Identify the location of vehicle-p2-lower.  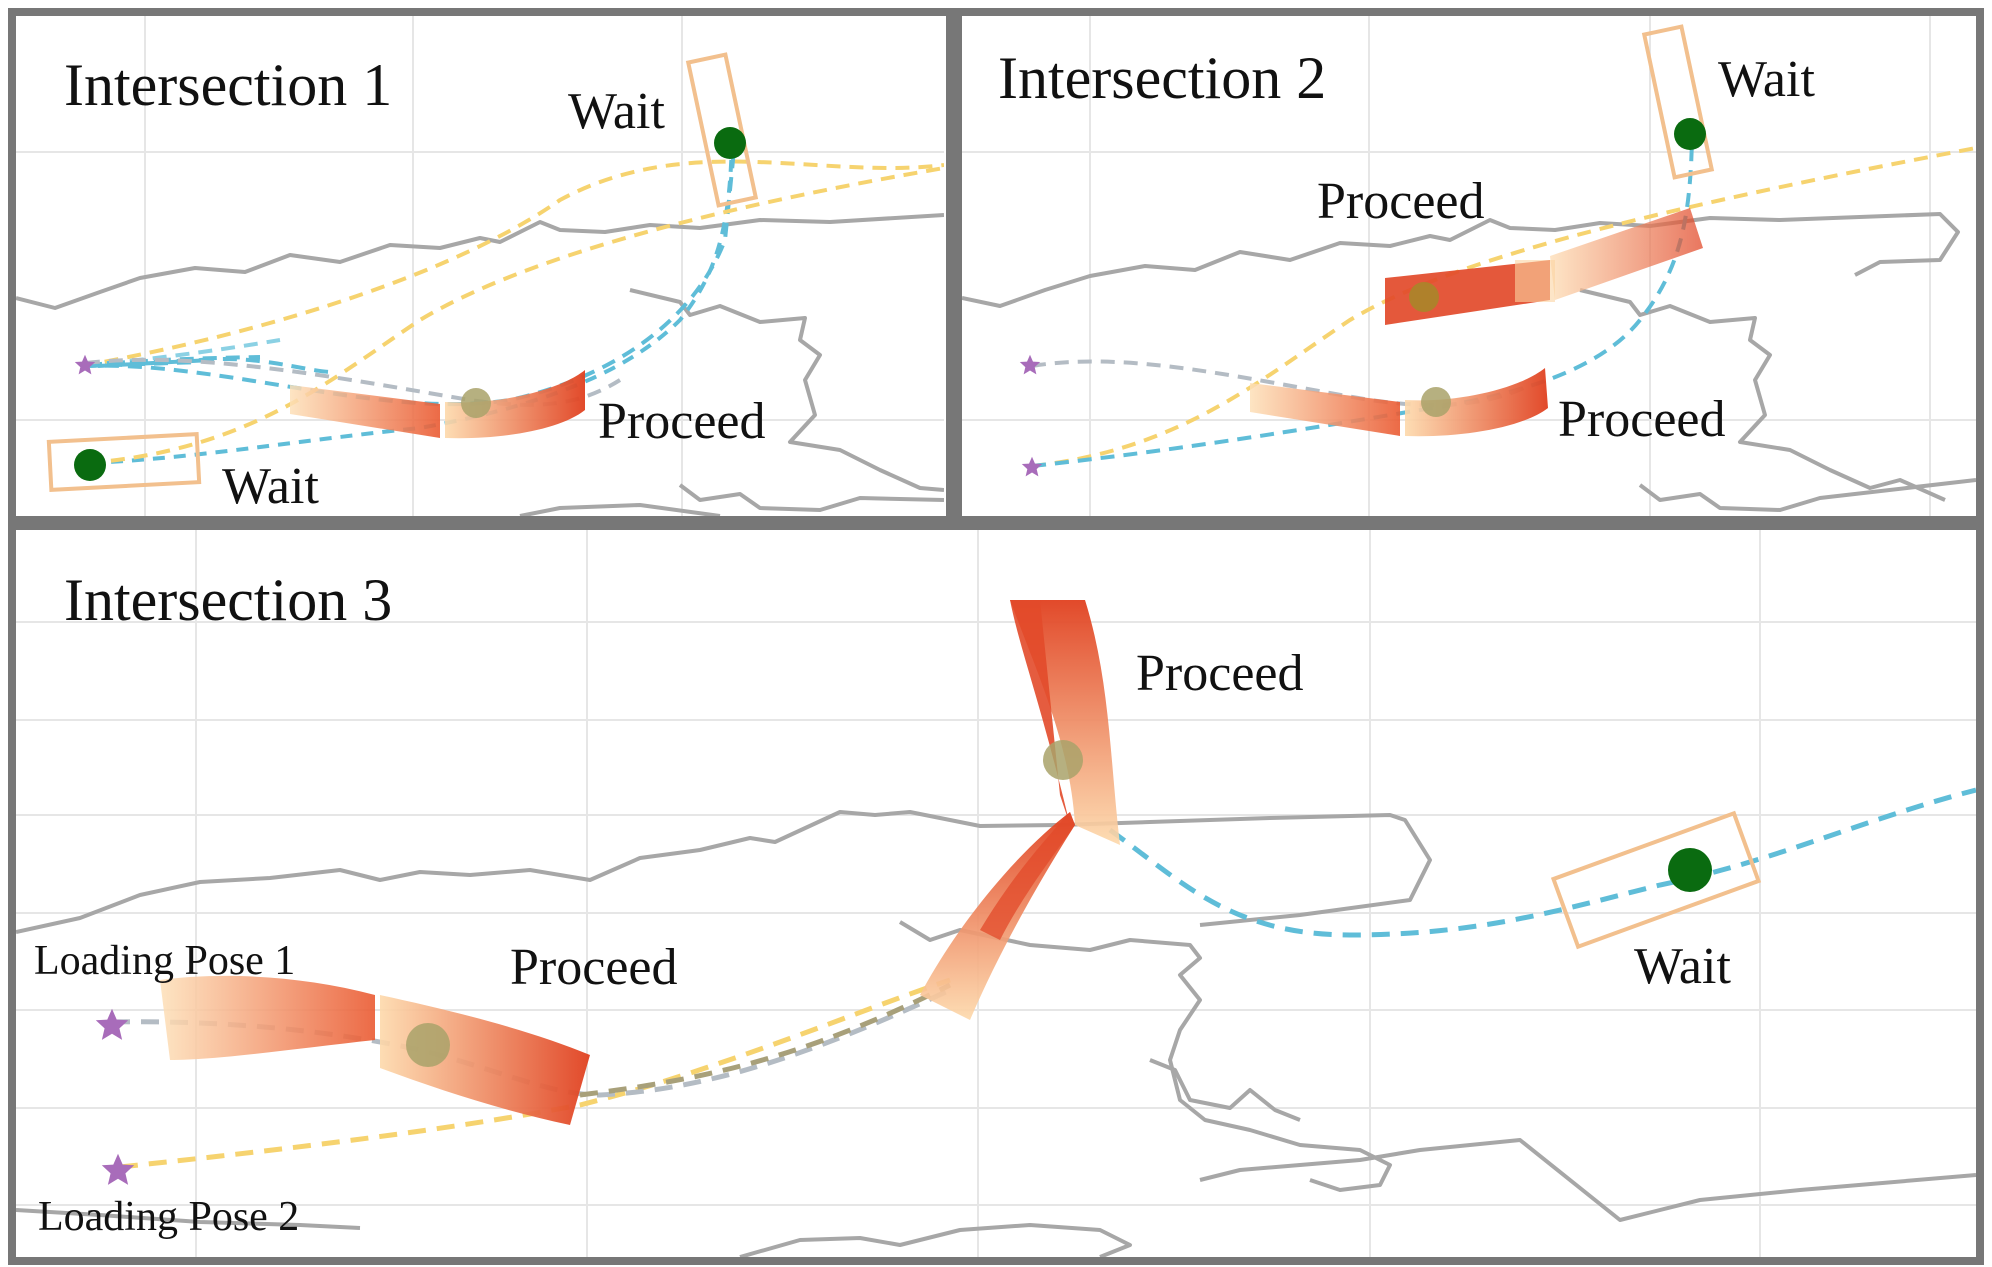
(1399, 402).